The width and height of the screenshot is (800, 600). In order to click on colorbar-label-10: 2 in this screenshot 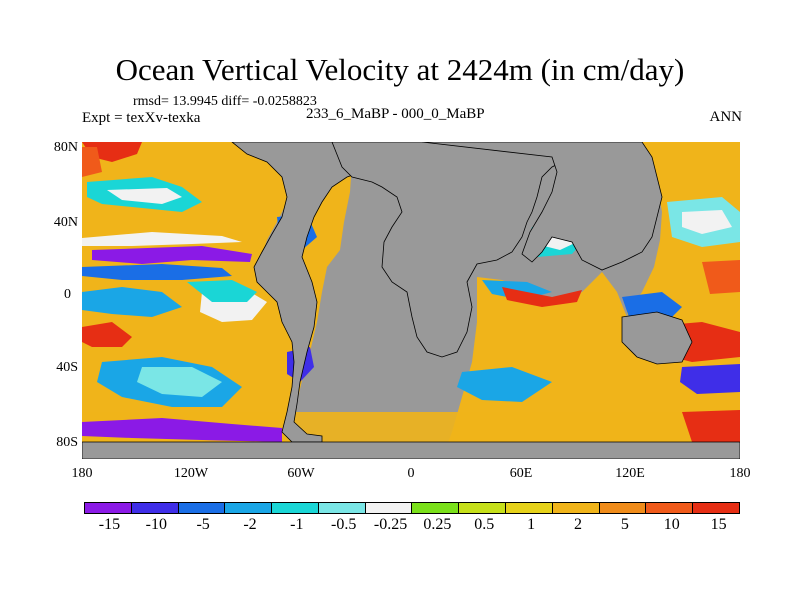, I will do `click(578, 524)`.